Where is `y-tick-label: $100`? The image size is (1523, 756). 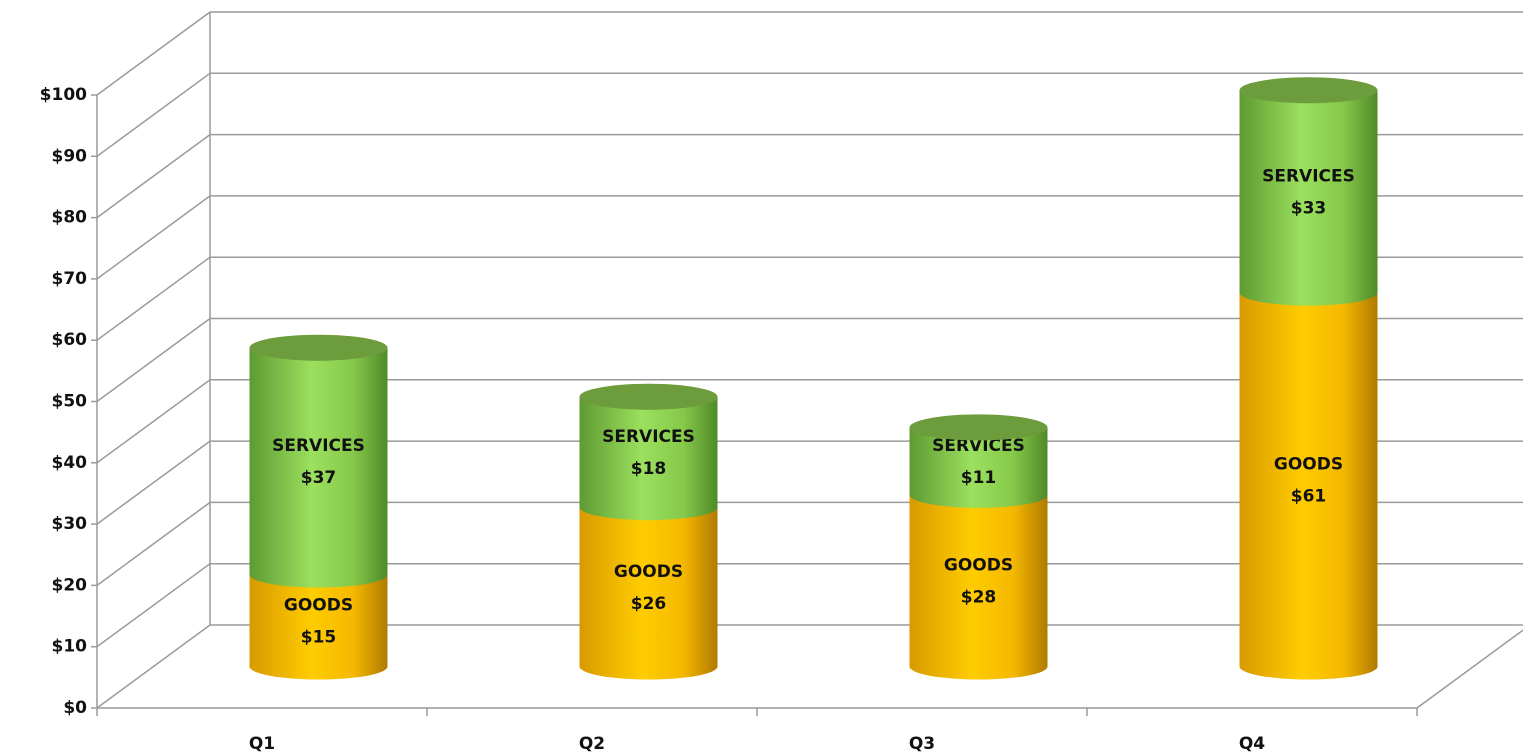 y-tick-label: $100 is located at coordinates (63, 95).